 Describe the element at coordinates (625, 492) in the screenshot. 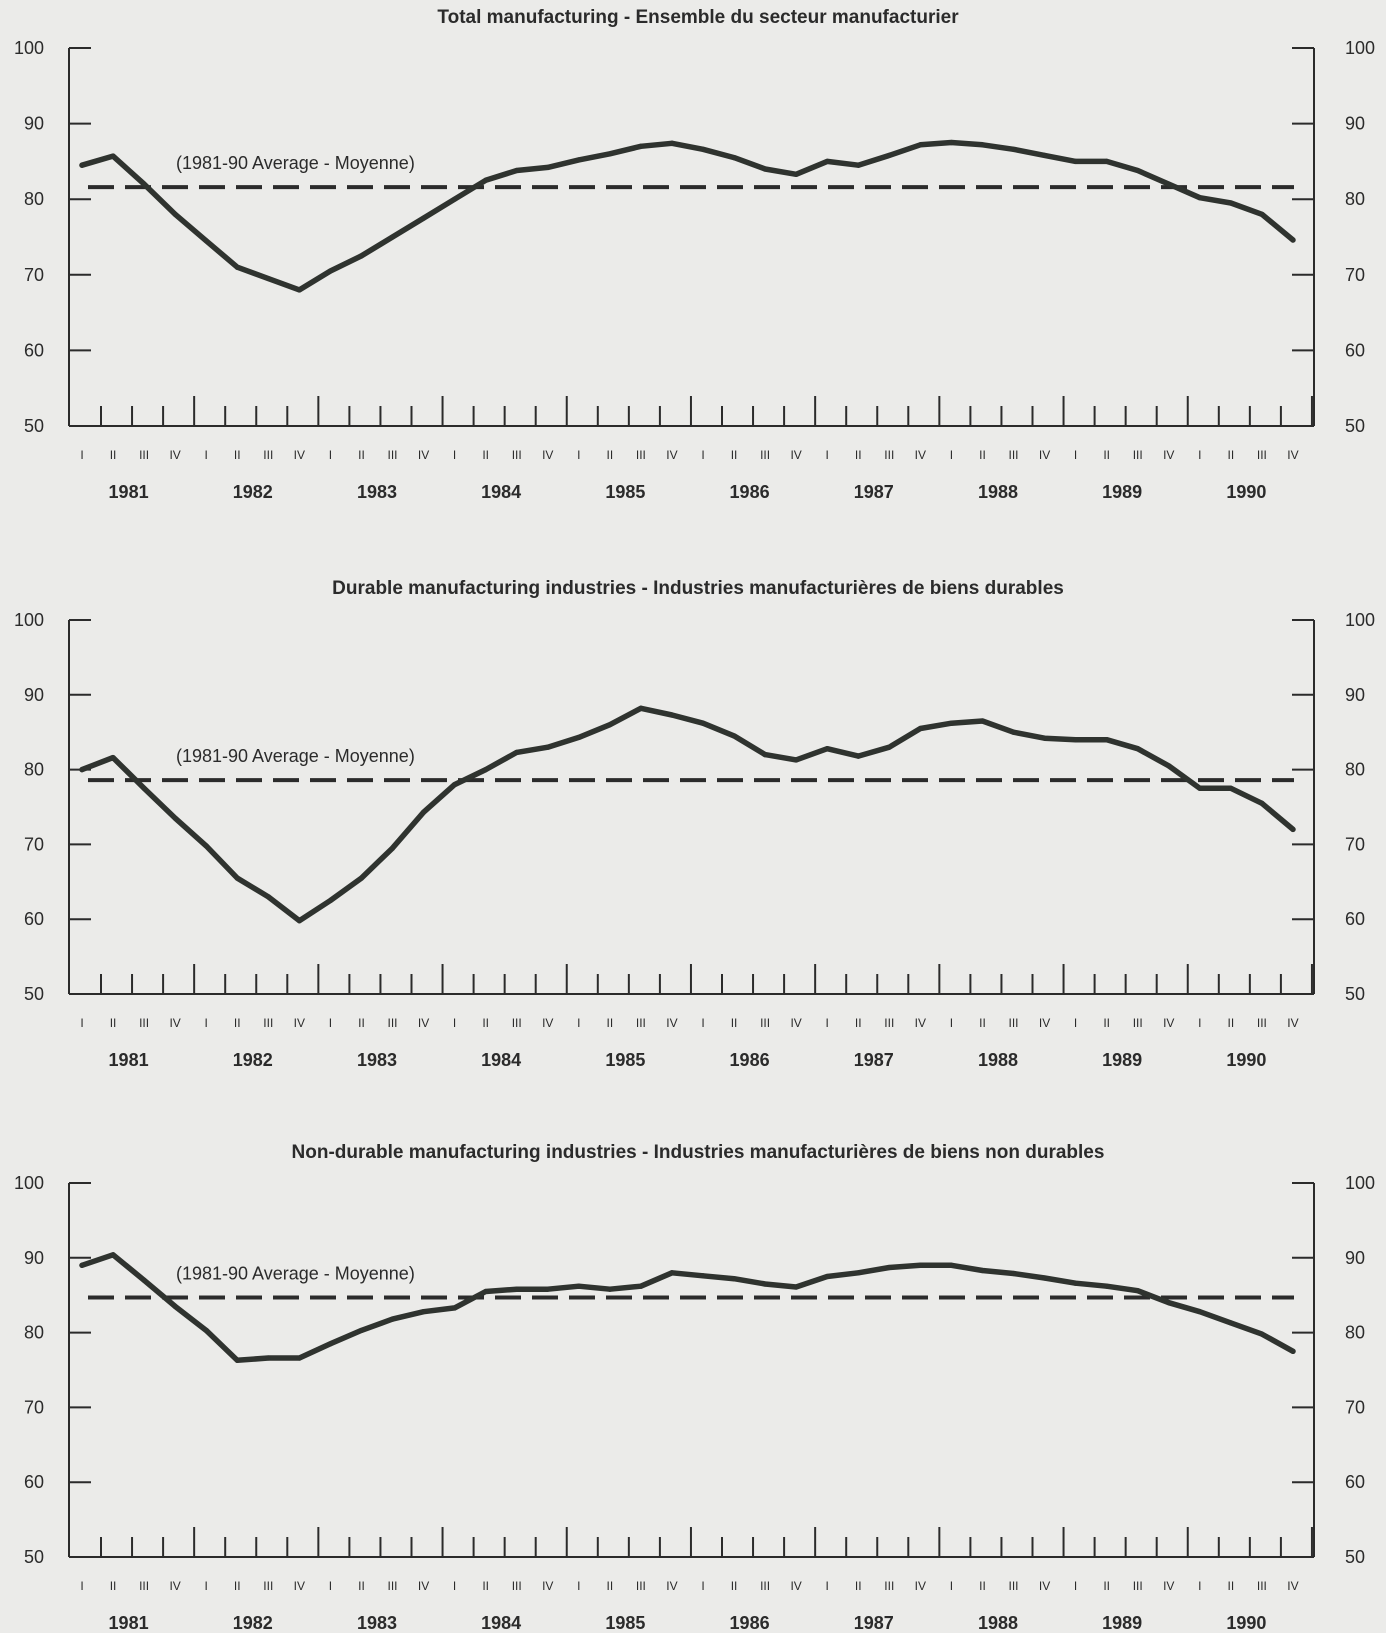

I see `x-year-label: 1985` at that location.